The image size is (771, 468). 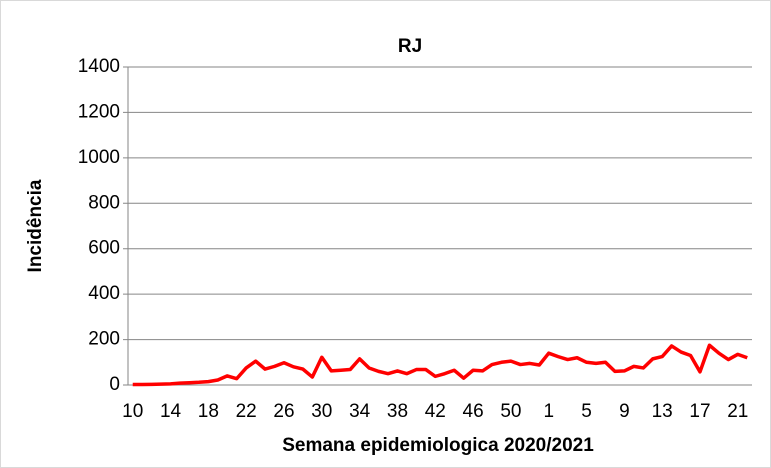 What do you see at coordinates (99, 66) in the screenshot?
I see `y-tick-label: 1400` at bounding box center [99, 66].